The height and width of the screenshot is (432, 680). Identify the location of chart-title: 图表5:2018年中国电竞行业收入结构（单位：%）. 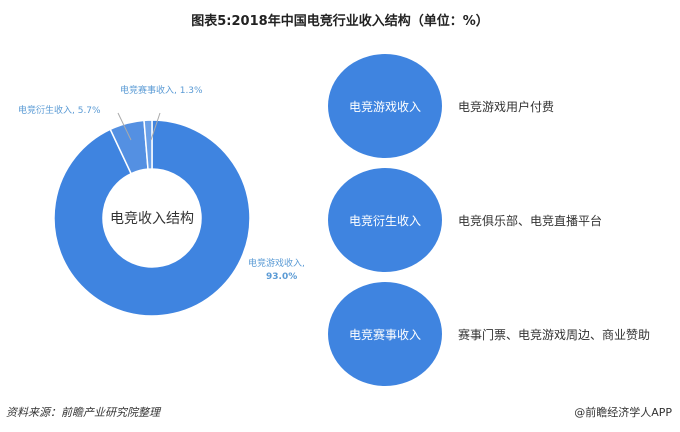
(340, 21).